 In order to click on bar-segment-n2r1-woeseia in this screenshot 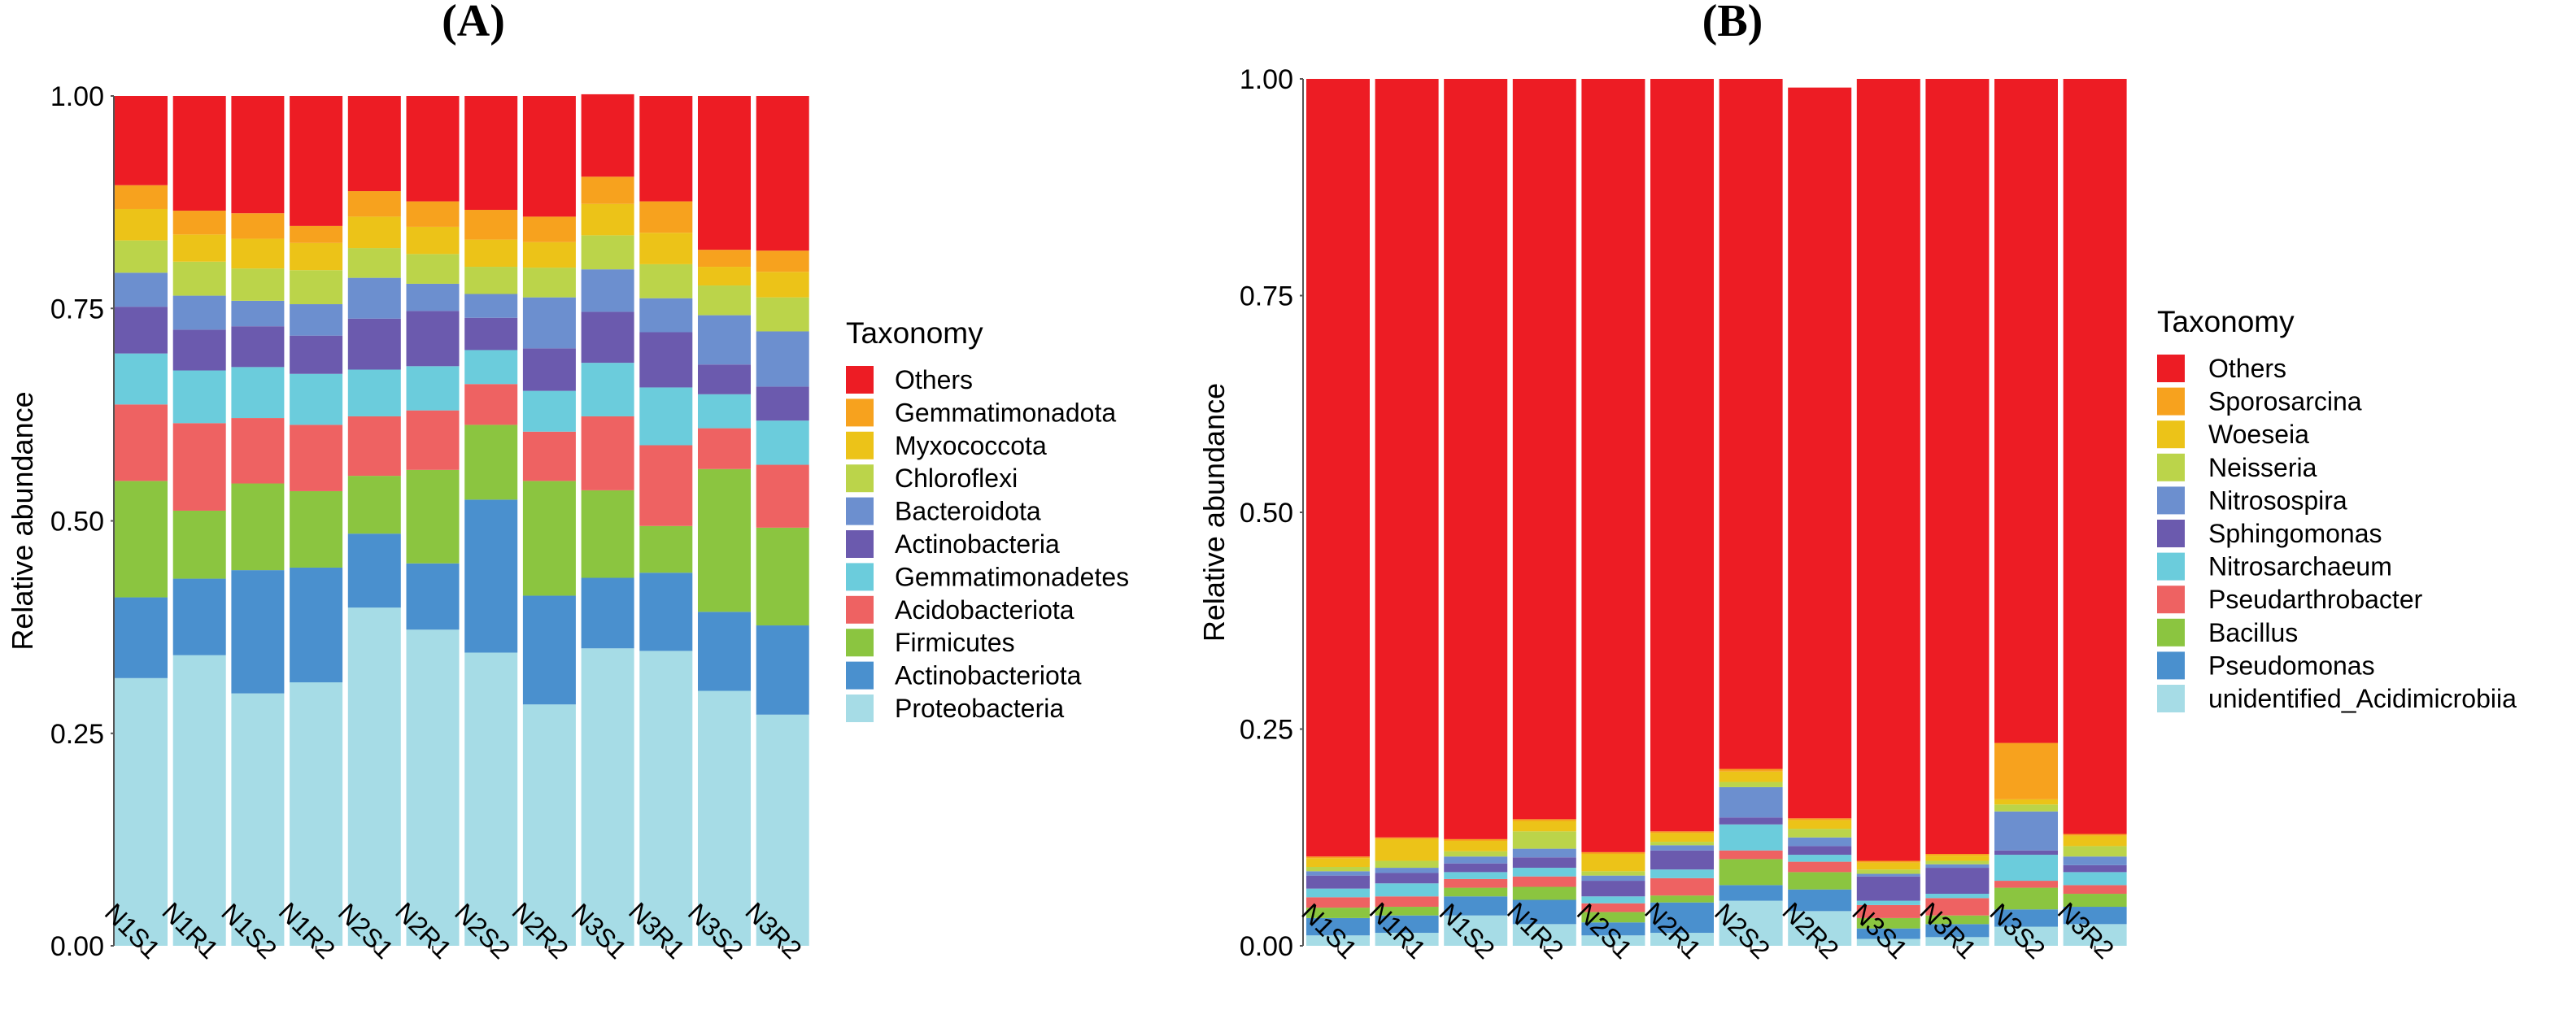, I will do `click(1682, 838)`.